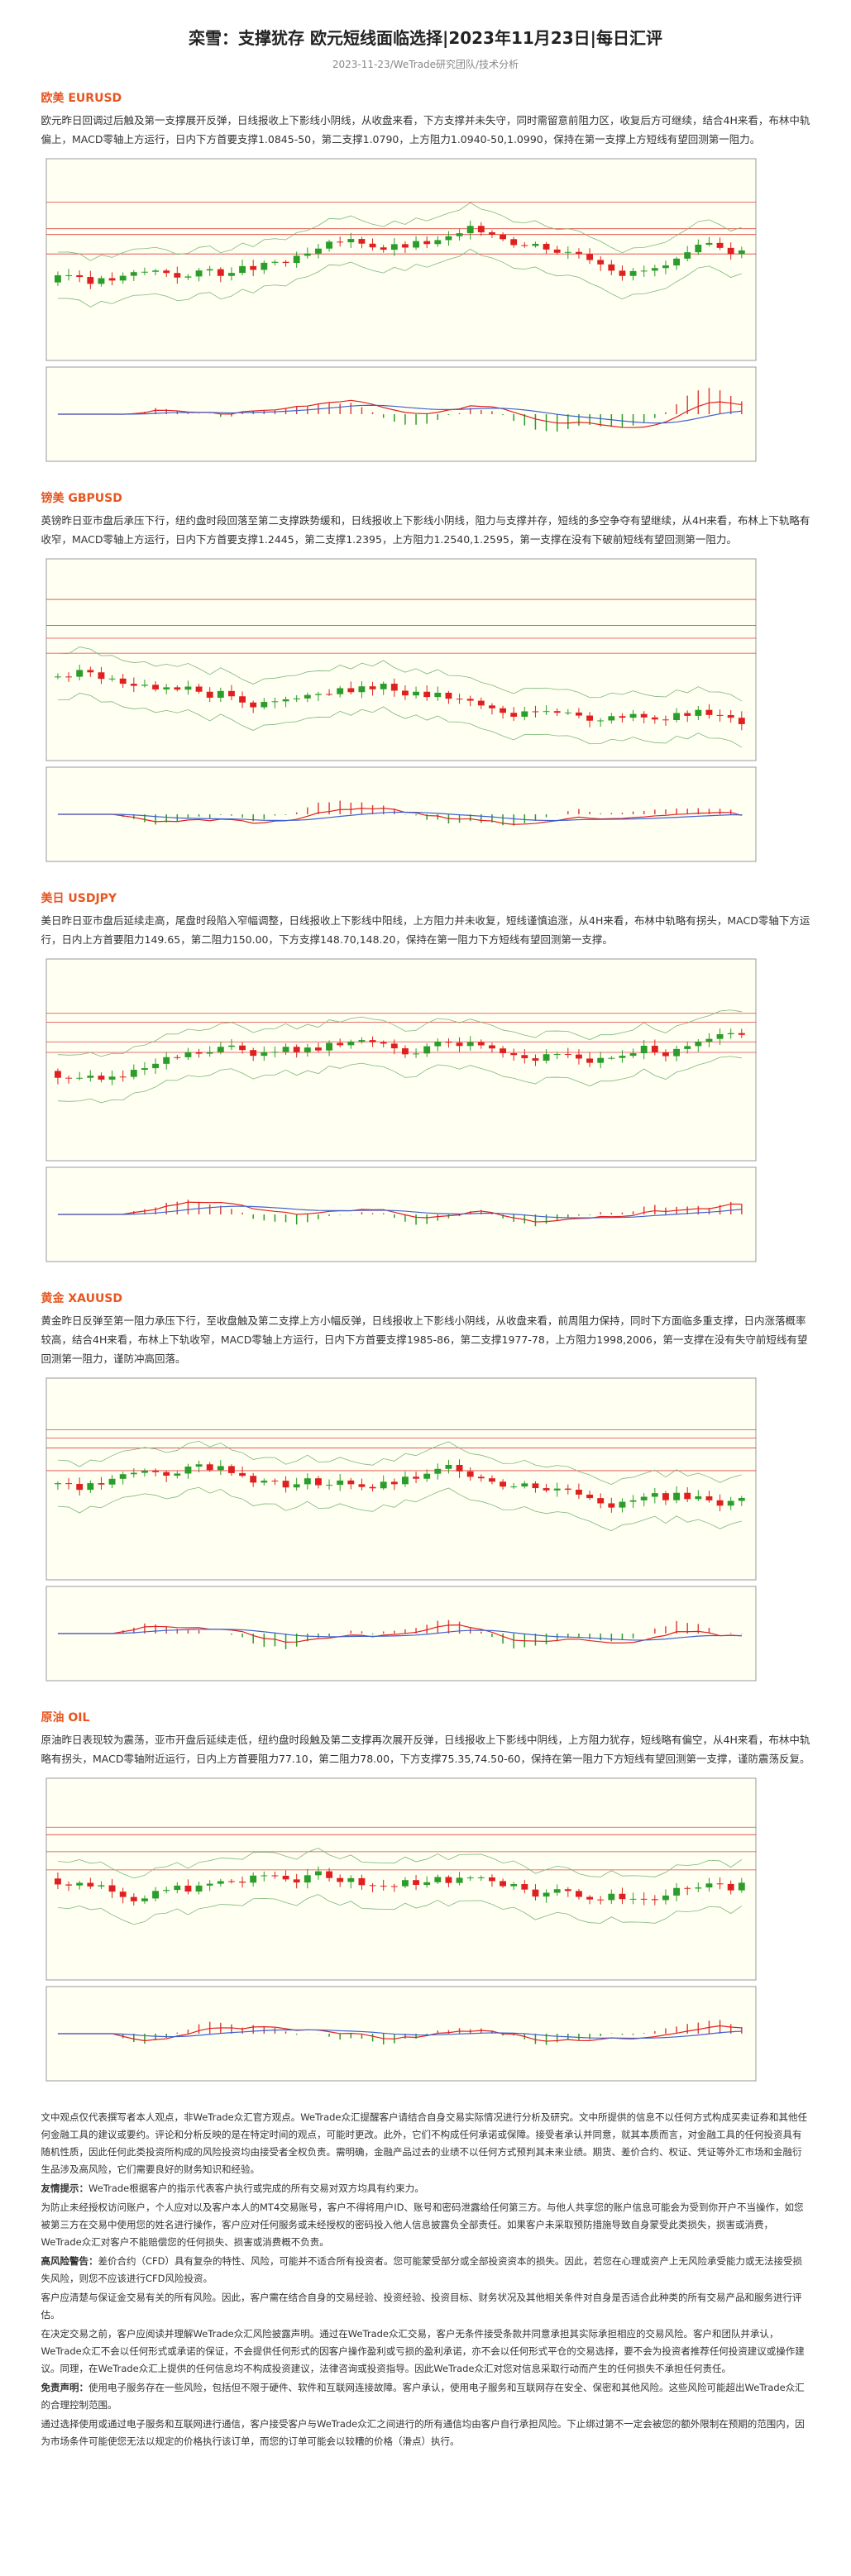 The width and height of the screenshot is (851, 2576). Describe the element at coordinates (425, 38) in the screenshot. I see `title: 栾雪：支撑犹存 欧元短线面临选择|2023年11月23日|每日汇评` at that location.